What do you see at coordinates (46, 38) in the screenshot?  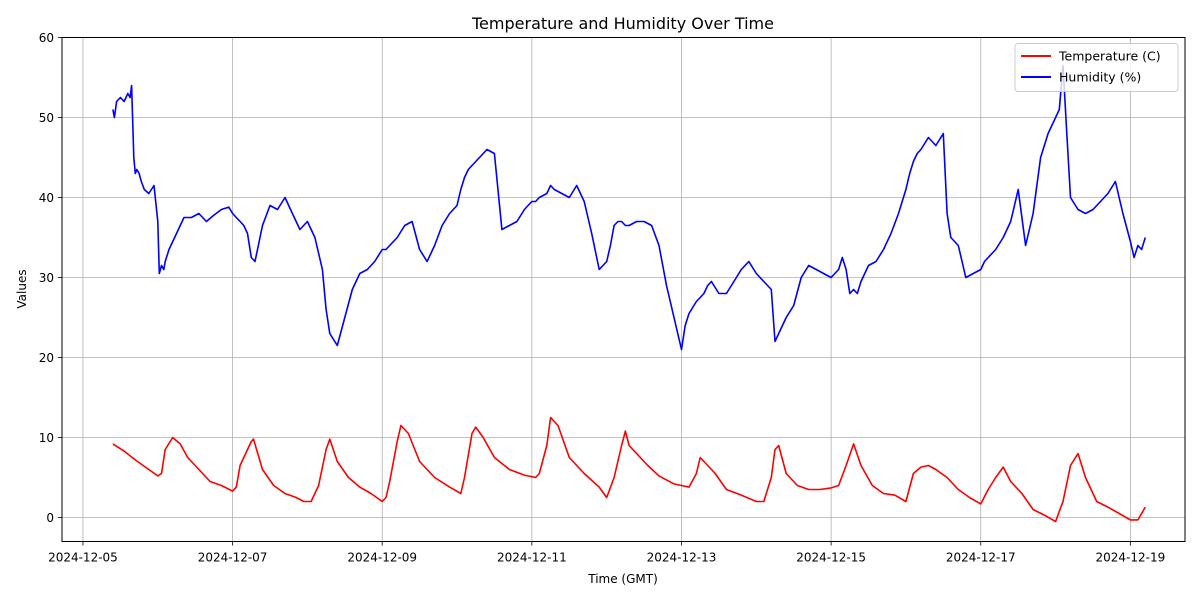 I see `y-tick-label: 60` at bounding box center [46, 38].